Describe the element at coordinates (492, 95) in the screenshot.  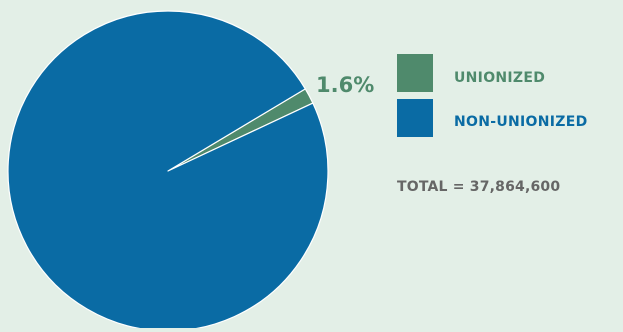
I see `legend: UNIONIZED NON-UNIONIZED` at that location.